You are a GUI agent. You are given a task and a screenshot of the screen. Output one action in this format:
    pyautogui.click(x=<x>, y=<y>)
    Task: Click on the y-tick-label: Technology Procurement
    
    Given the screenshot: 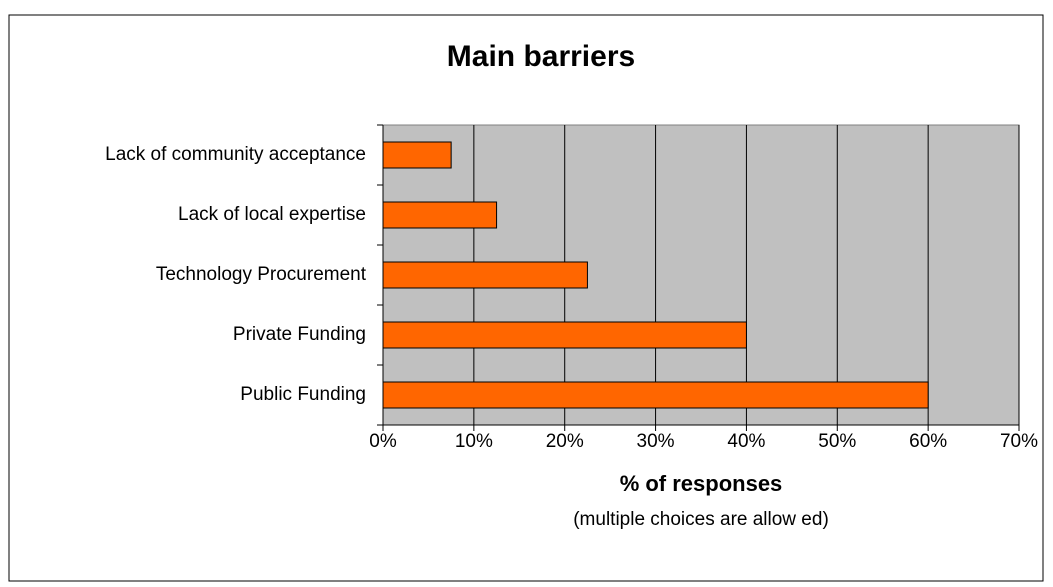 What is the action you would take?
    pyautogui.click(x=261, y=274)
    